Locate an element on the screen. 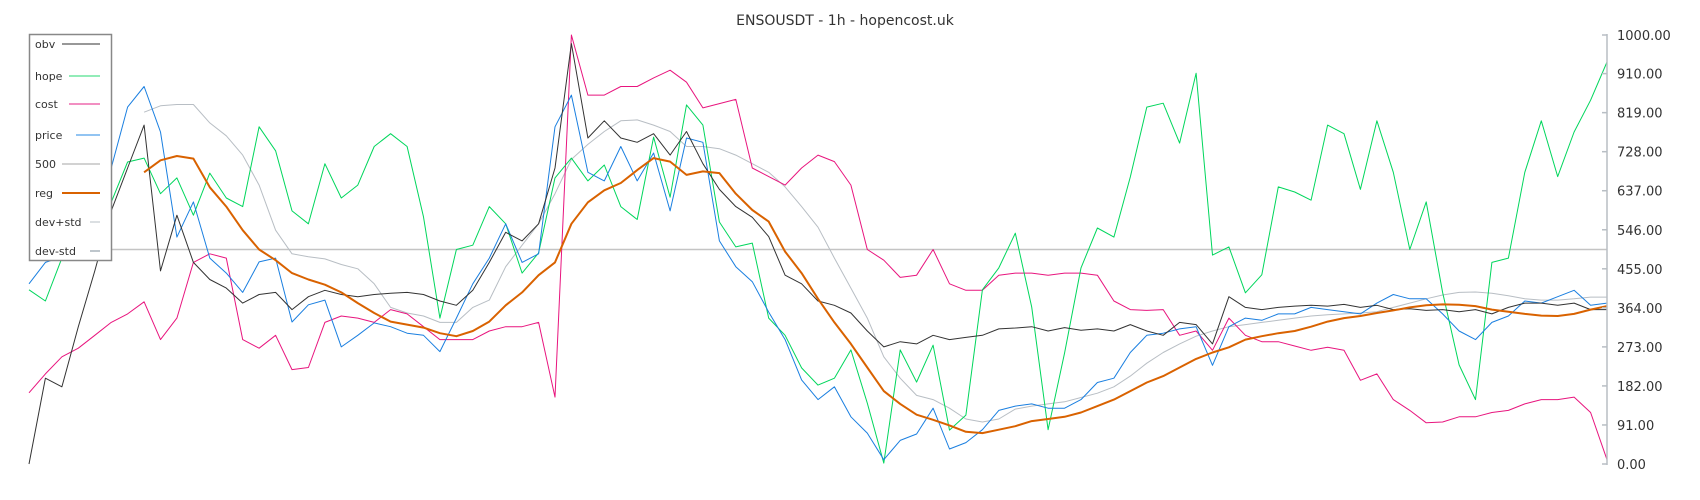  y-tick-label: 819.00 is located at coordinates (1640, 114).